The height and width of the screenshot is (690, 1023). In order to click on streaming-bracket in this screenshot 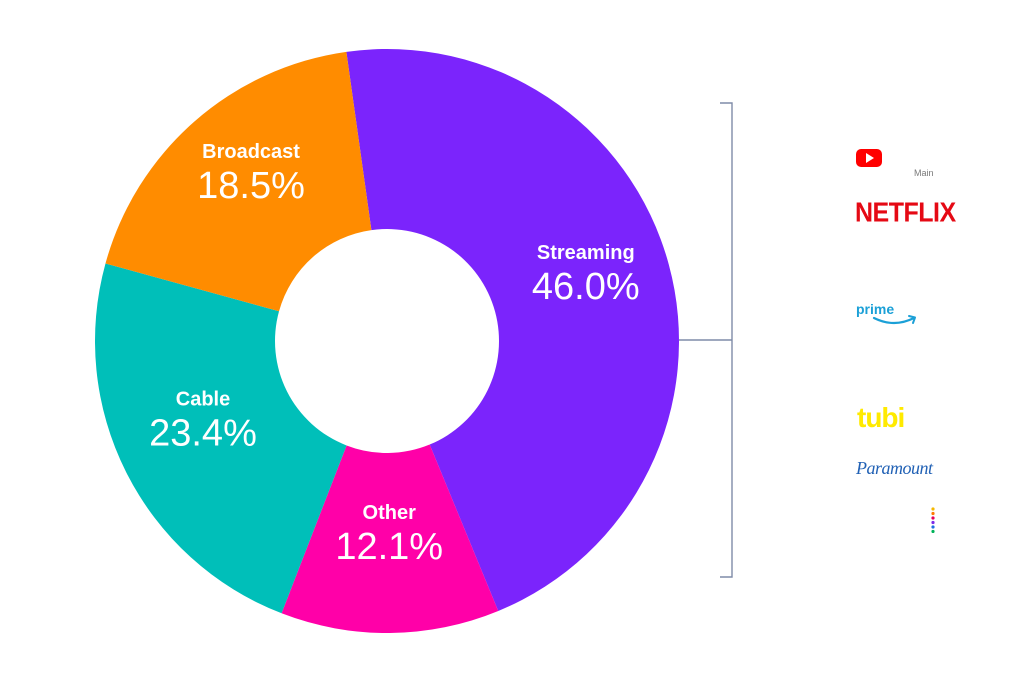, I will do `click(706, 340)`.